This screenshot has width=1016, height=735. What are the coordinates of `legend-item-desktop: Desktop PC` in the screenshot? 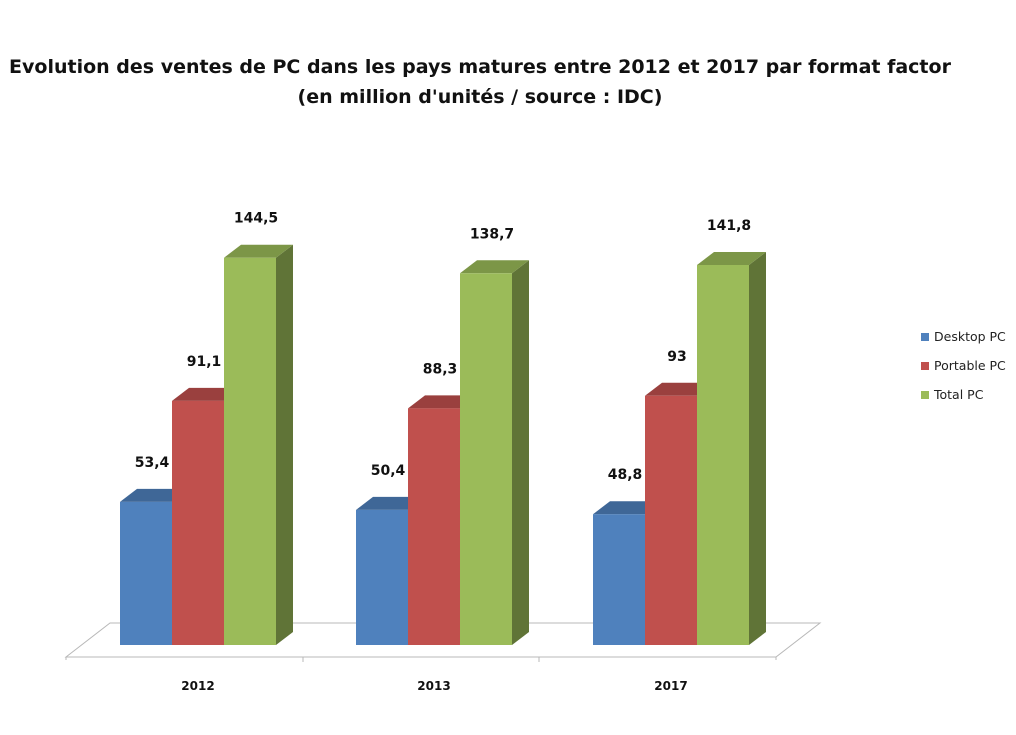 It's located at (963, 336).